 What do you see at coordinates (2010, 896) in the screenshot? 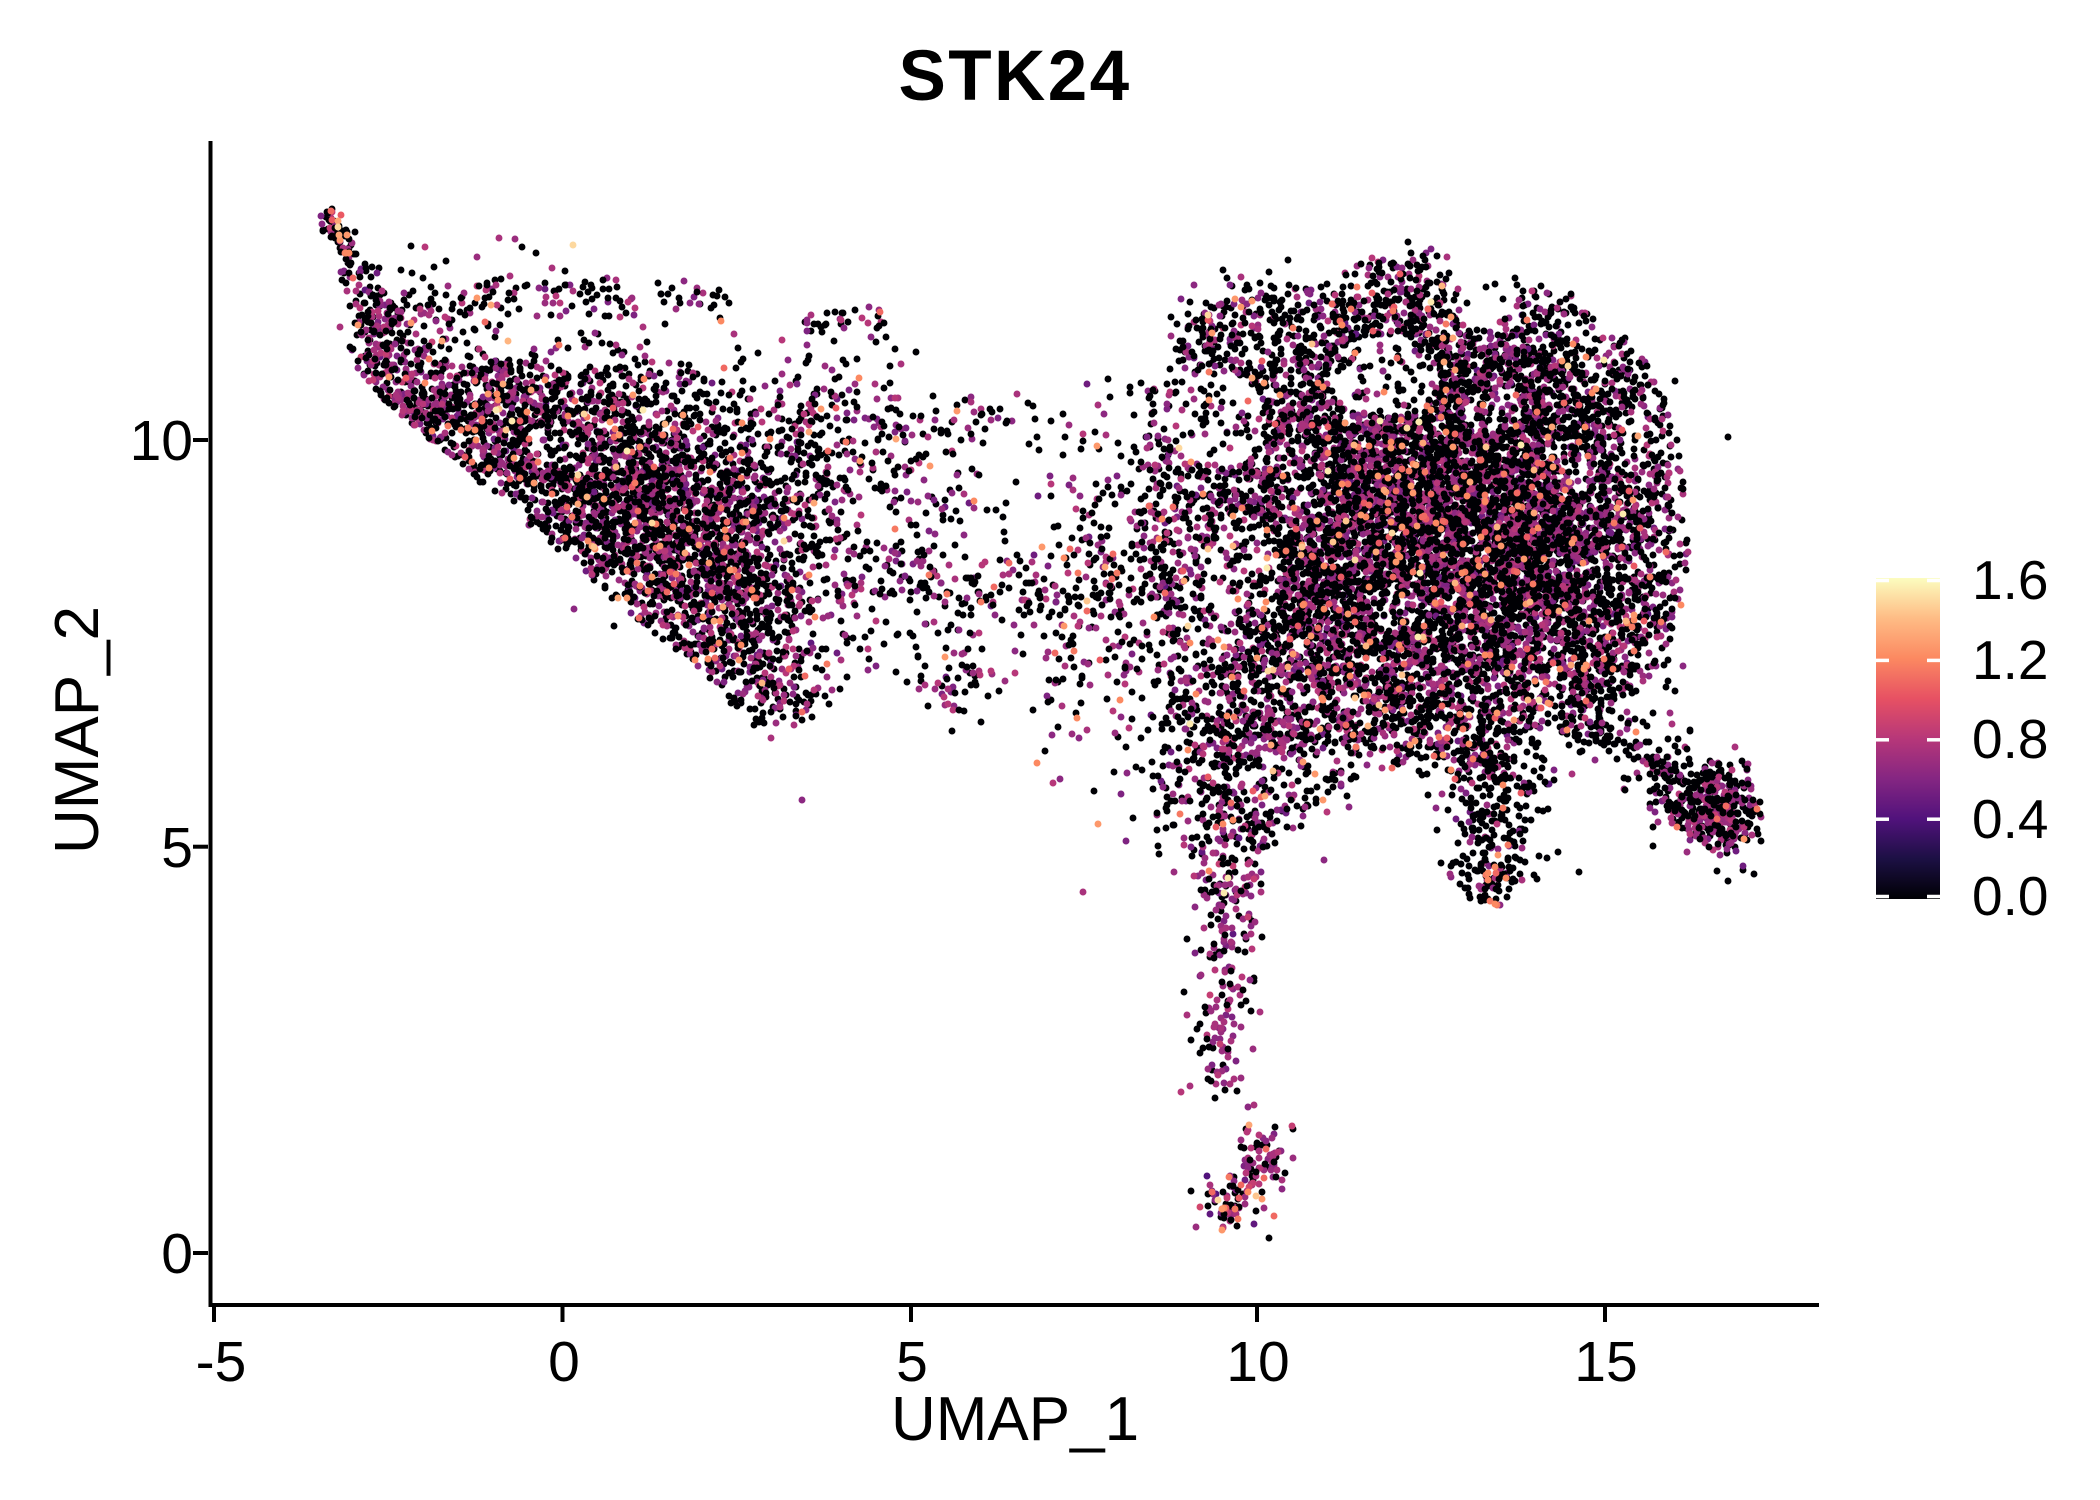
I see `svg-text: 0.0` at bounding box center [2010, 896].